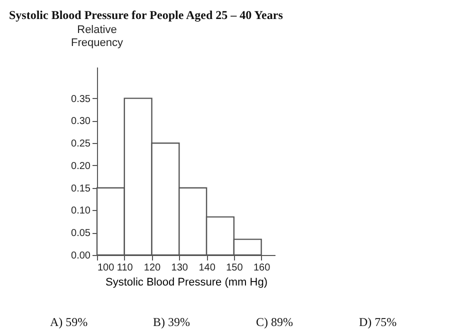 The image size is (449, 331). What do you see at coordinates (97, 36) in the screenshot?
I see `y-axis-title: Relative Frequency` at bounding box center [97, 36].